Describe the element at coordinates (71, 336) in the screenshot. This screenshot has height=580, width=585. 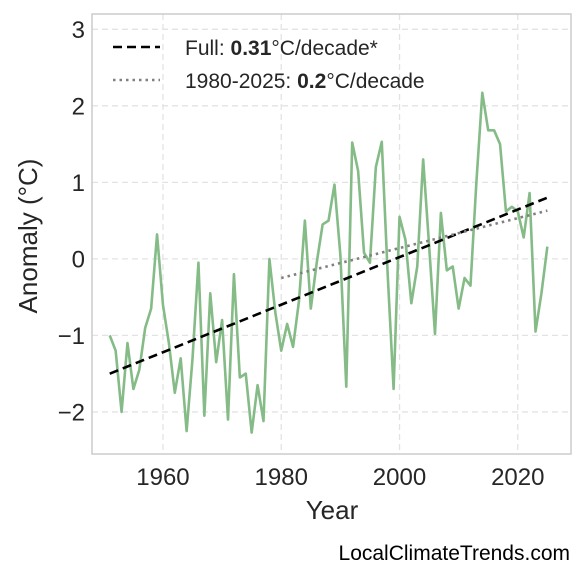
I see `y-tick-label: −1` at that location.